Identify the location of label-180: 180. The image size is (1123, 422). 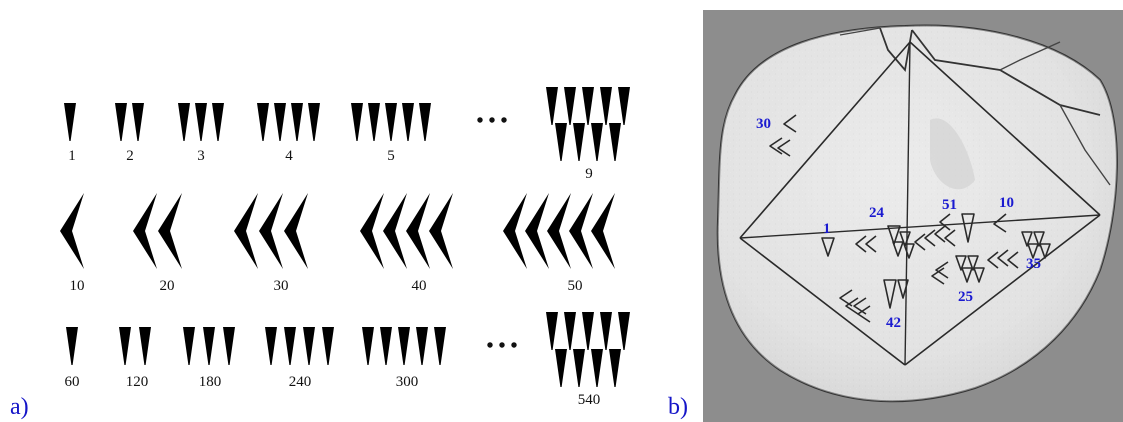
(210, 382).